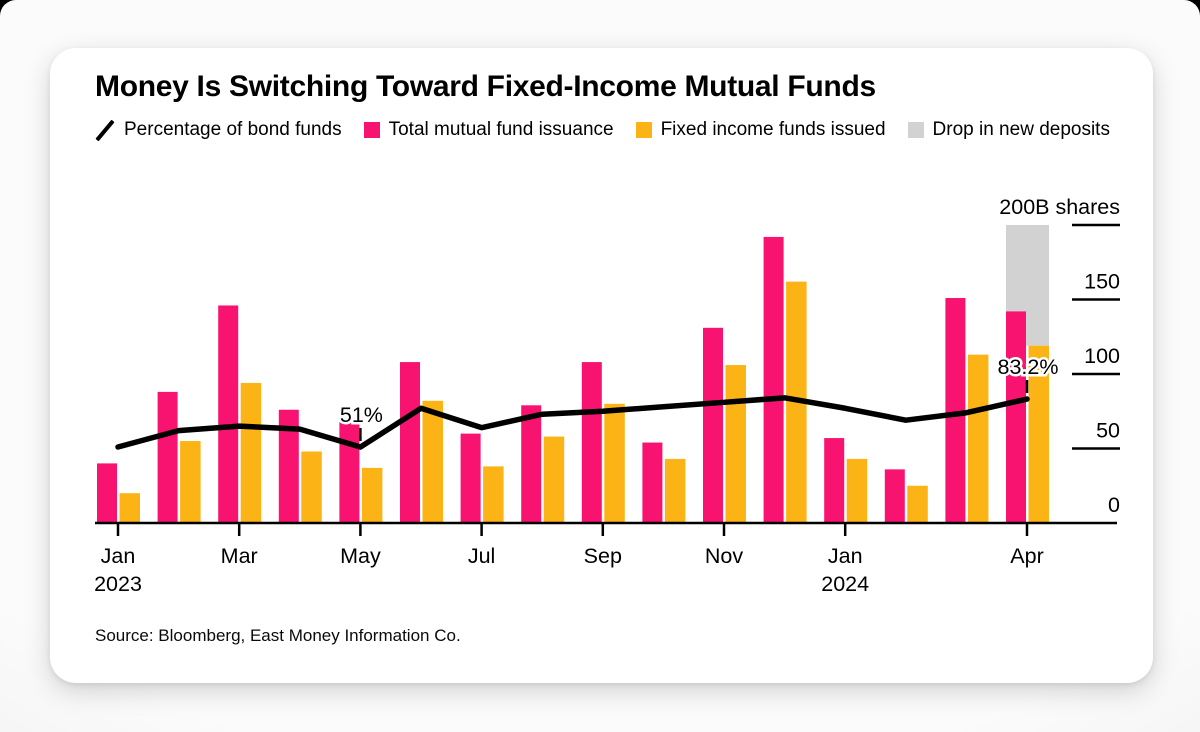 The height and width of the screenshot is (732, 1200). I want to click on legend-item-percentage-of-bond-funds: Percentage of bond funds, so click(218, 130).